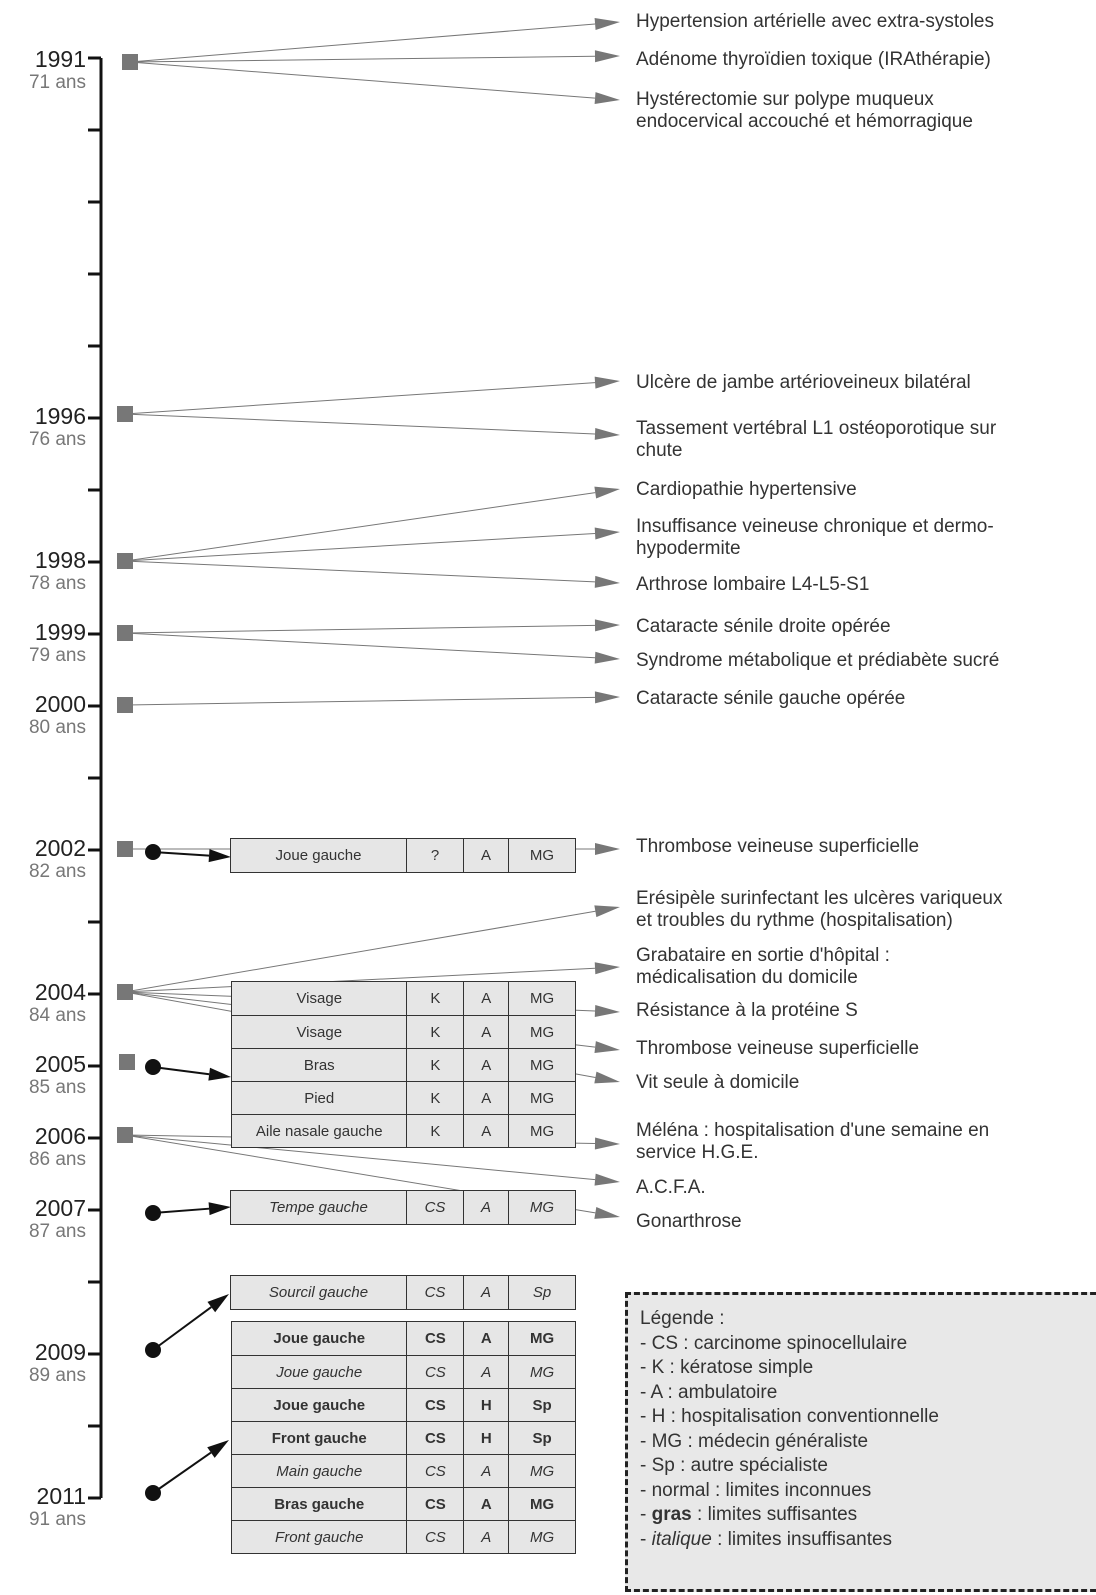  Describe the element at coordinates (774, 1343) in the screenshot. I see `legend-item-text: - CS : carcinome spinocellulaire` at that location.